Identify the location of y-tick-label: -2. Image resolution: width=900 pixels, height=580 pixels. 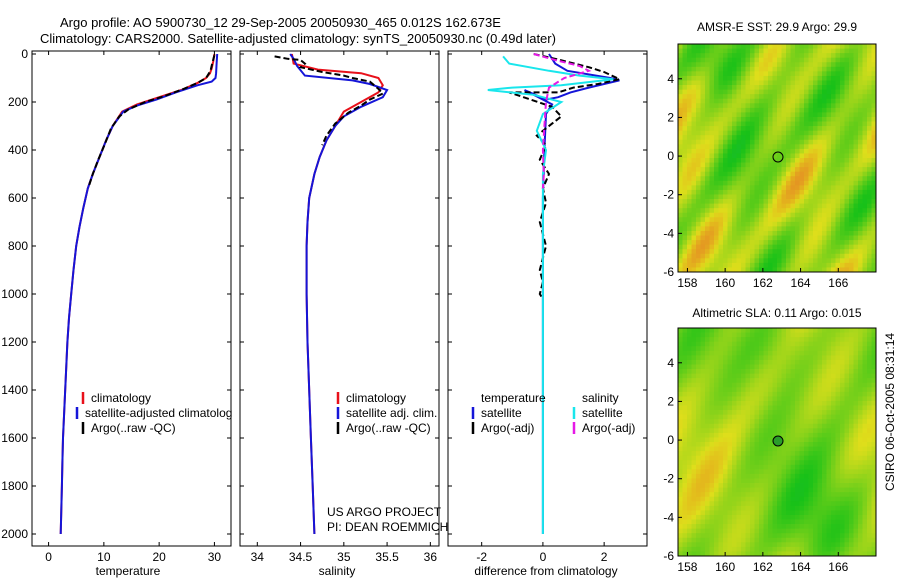
(668, 195).